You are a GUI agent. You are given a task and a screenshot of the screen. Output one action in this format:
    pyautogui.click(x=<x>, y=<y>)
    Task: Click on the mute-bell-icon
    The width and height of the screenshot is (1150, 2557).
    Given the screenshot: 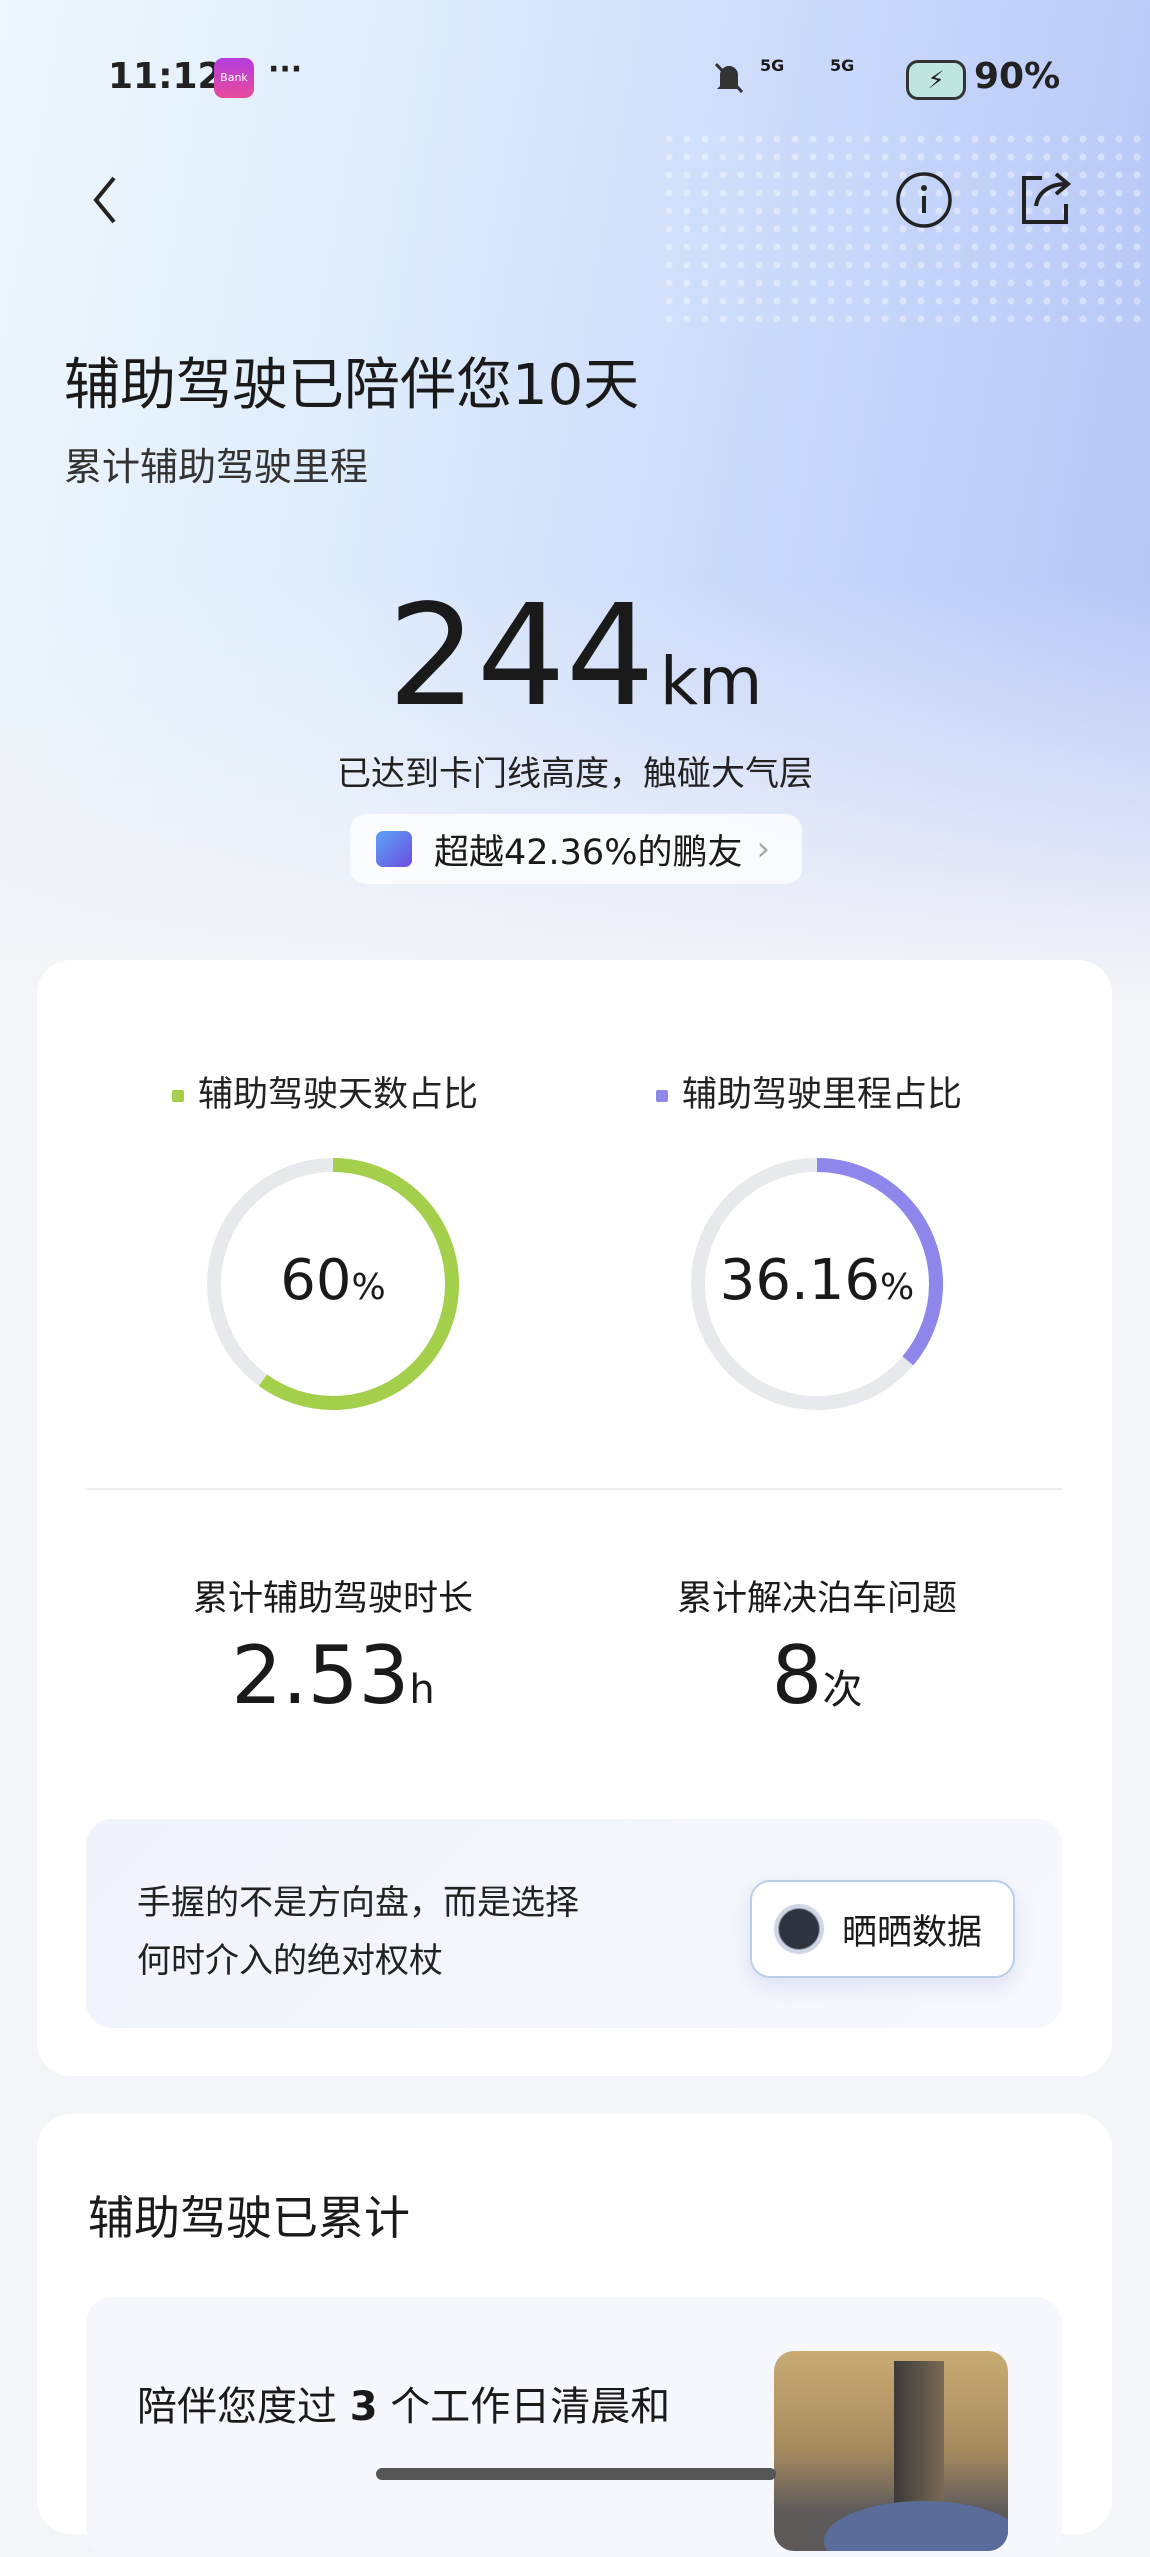 What is the action you would take?
    pyautogui.click(x=729, y=78)
    